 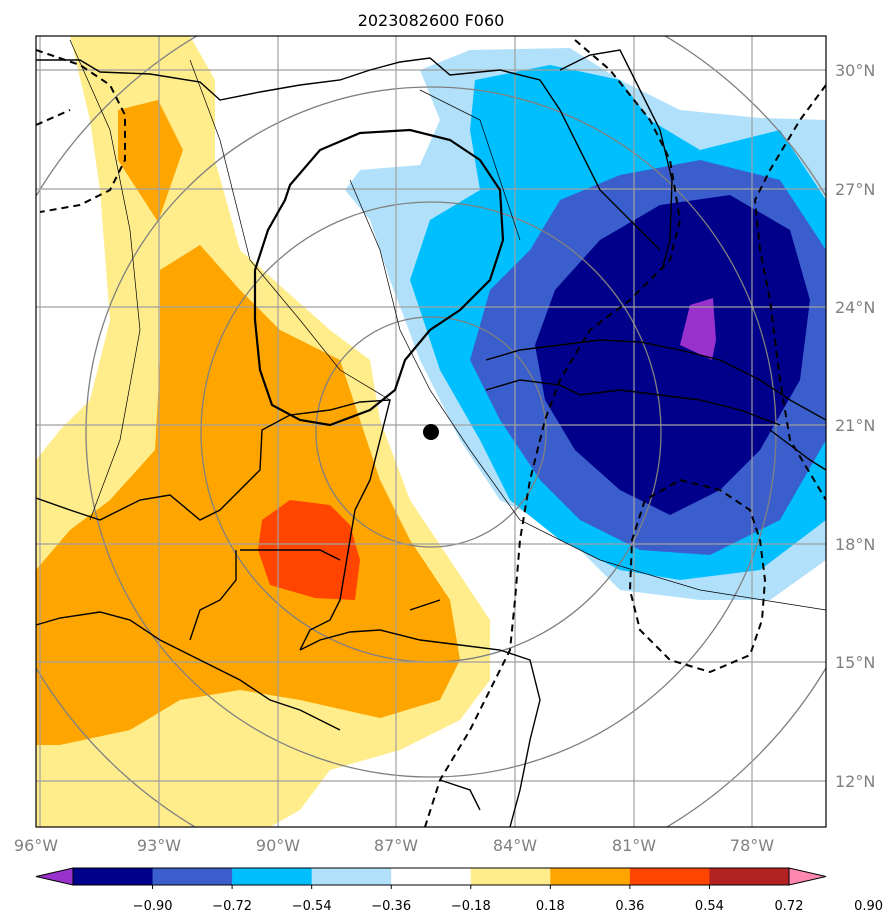 I want to click on lat-label: 12°N, so click(x=855, y=781).